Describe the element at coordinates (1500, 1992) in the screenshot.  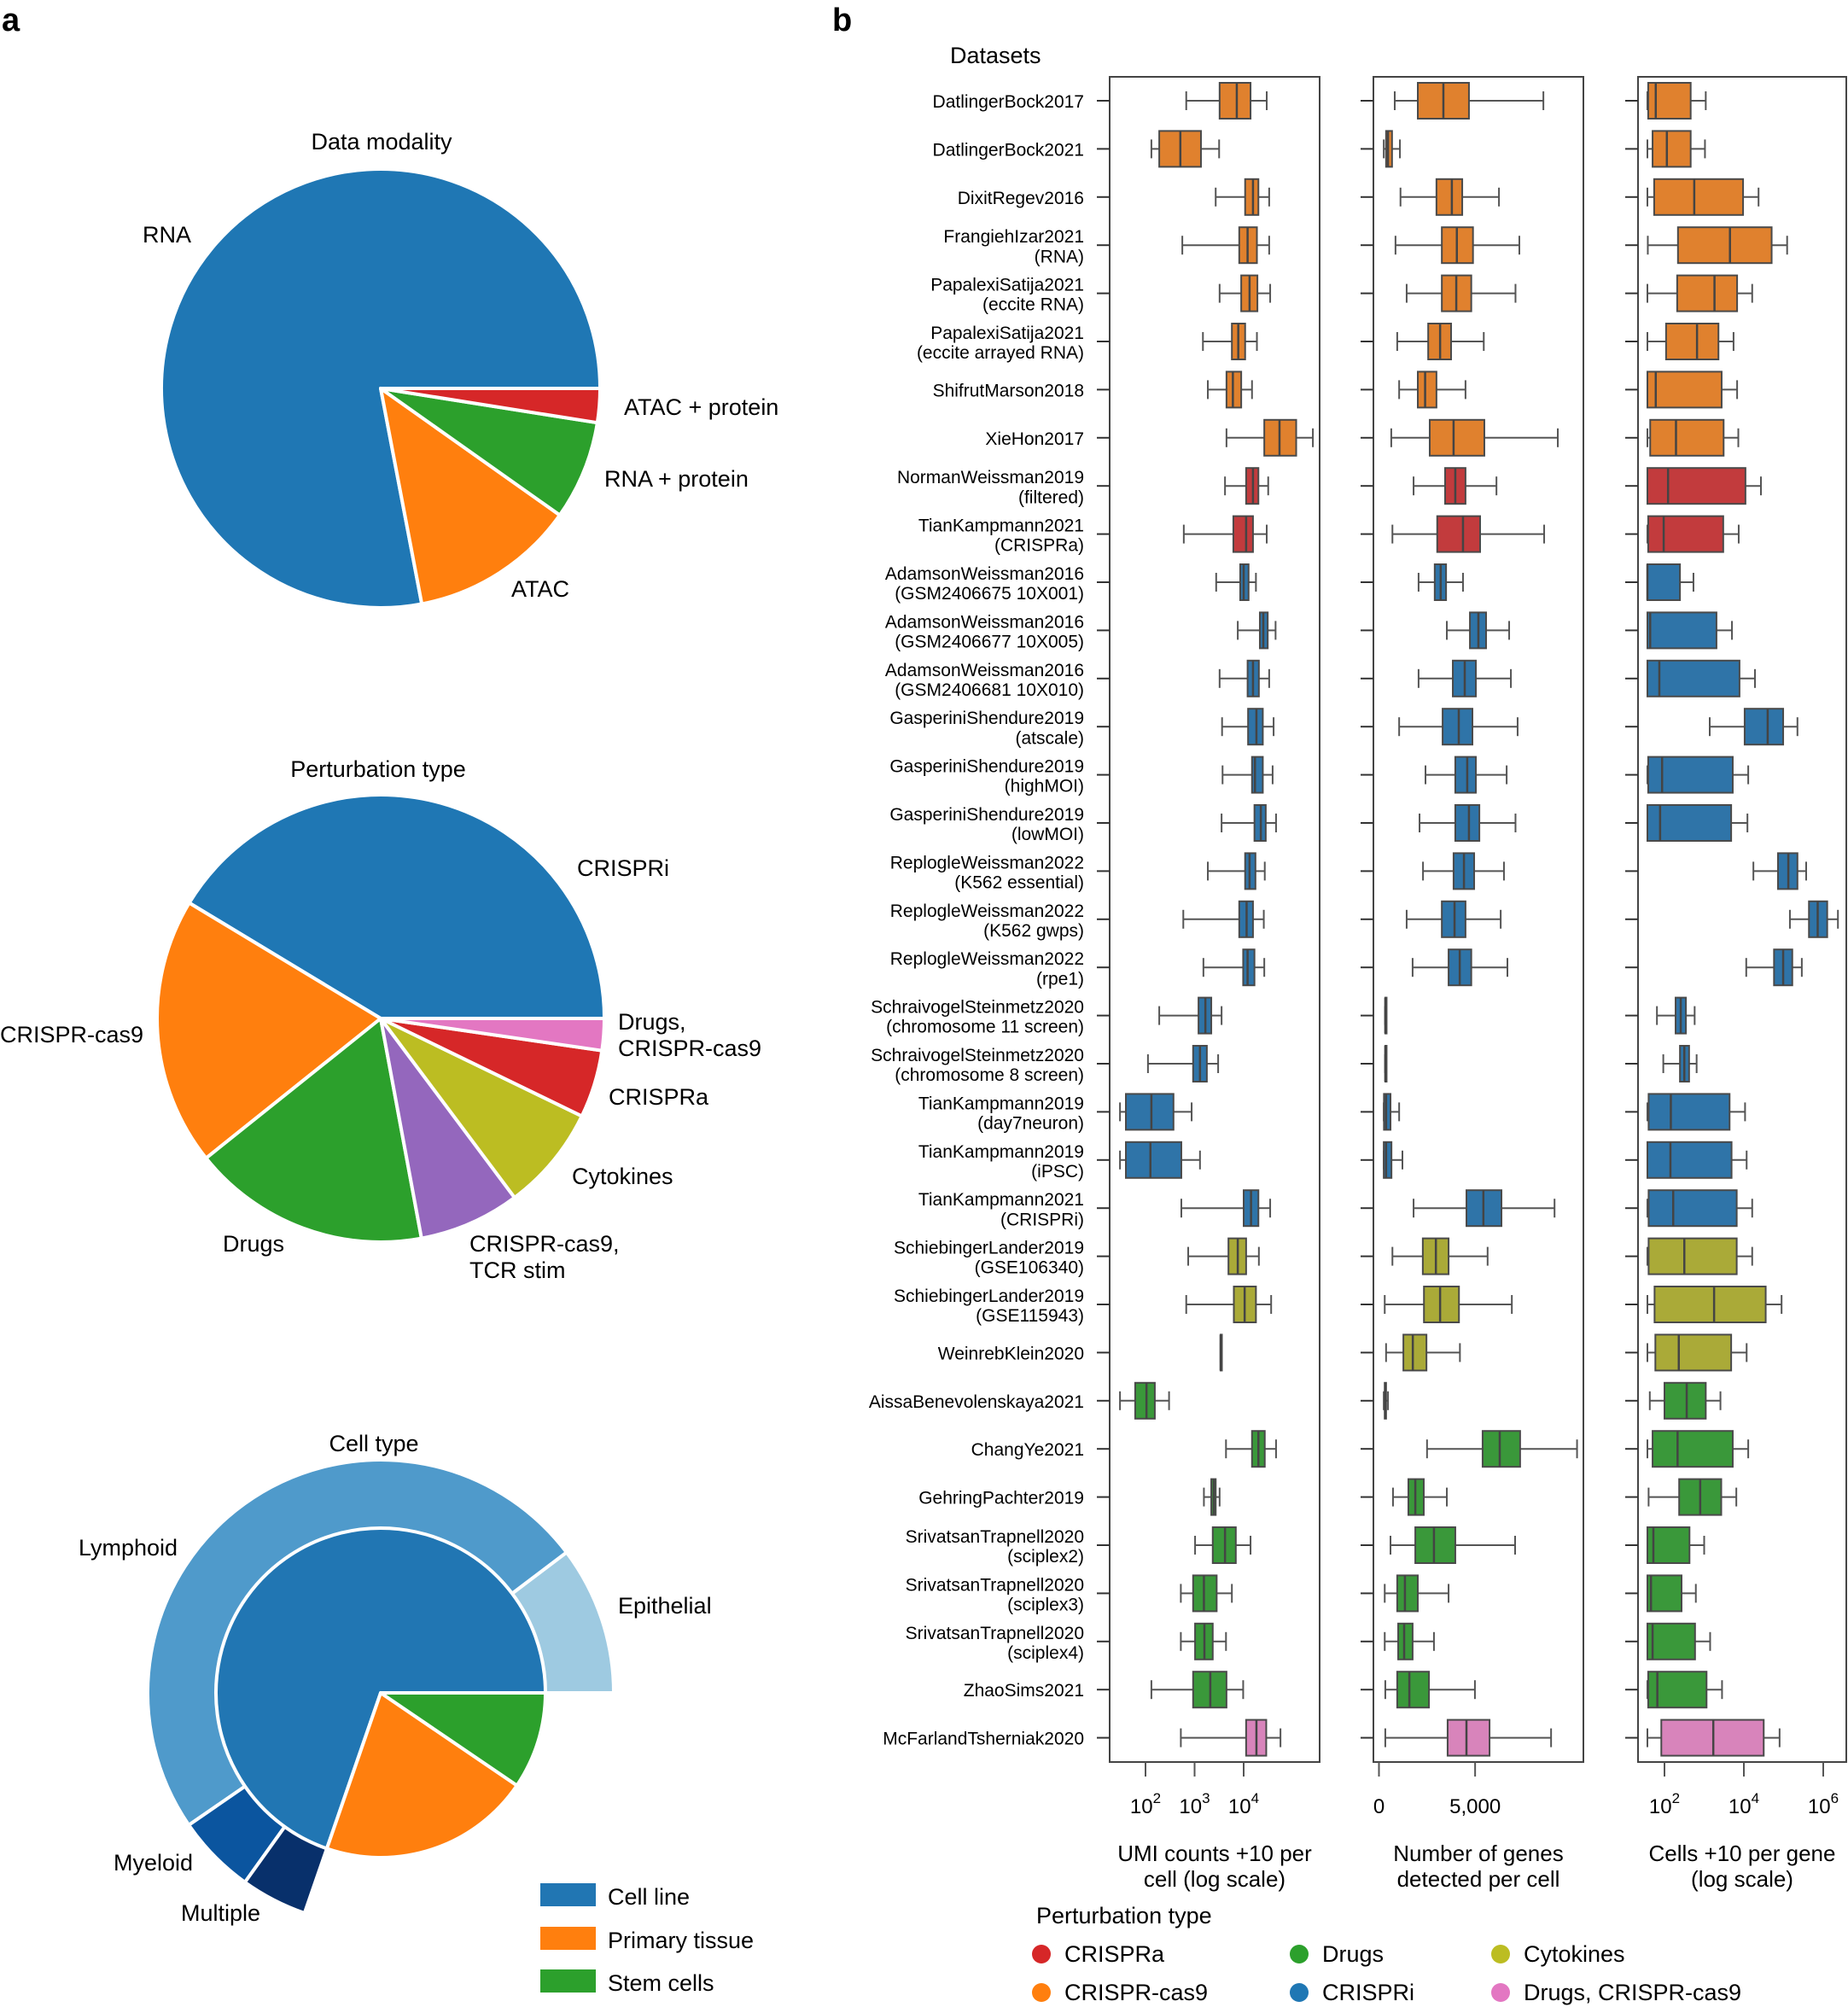
I see `legend-marker-drugs-crispr-cas9` at that location.